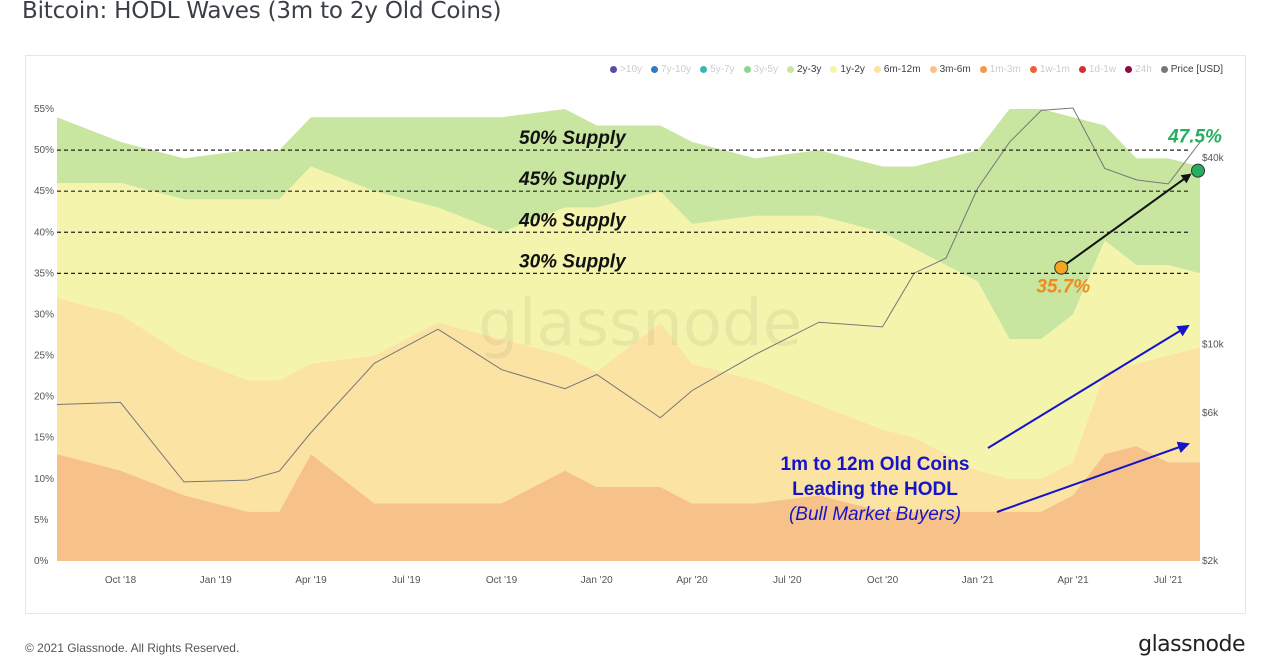  I want to click on y-tick-label: 15%, so click(44, 438).